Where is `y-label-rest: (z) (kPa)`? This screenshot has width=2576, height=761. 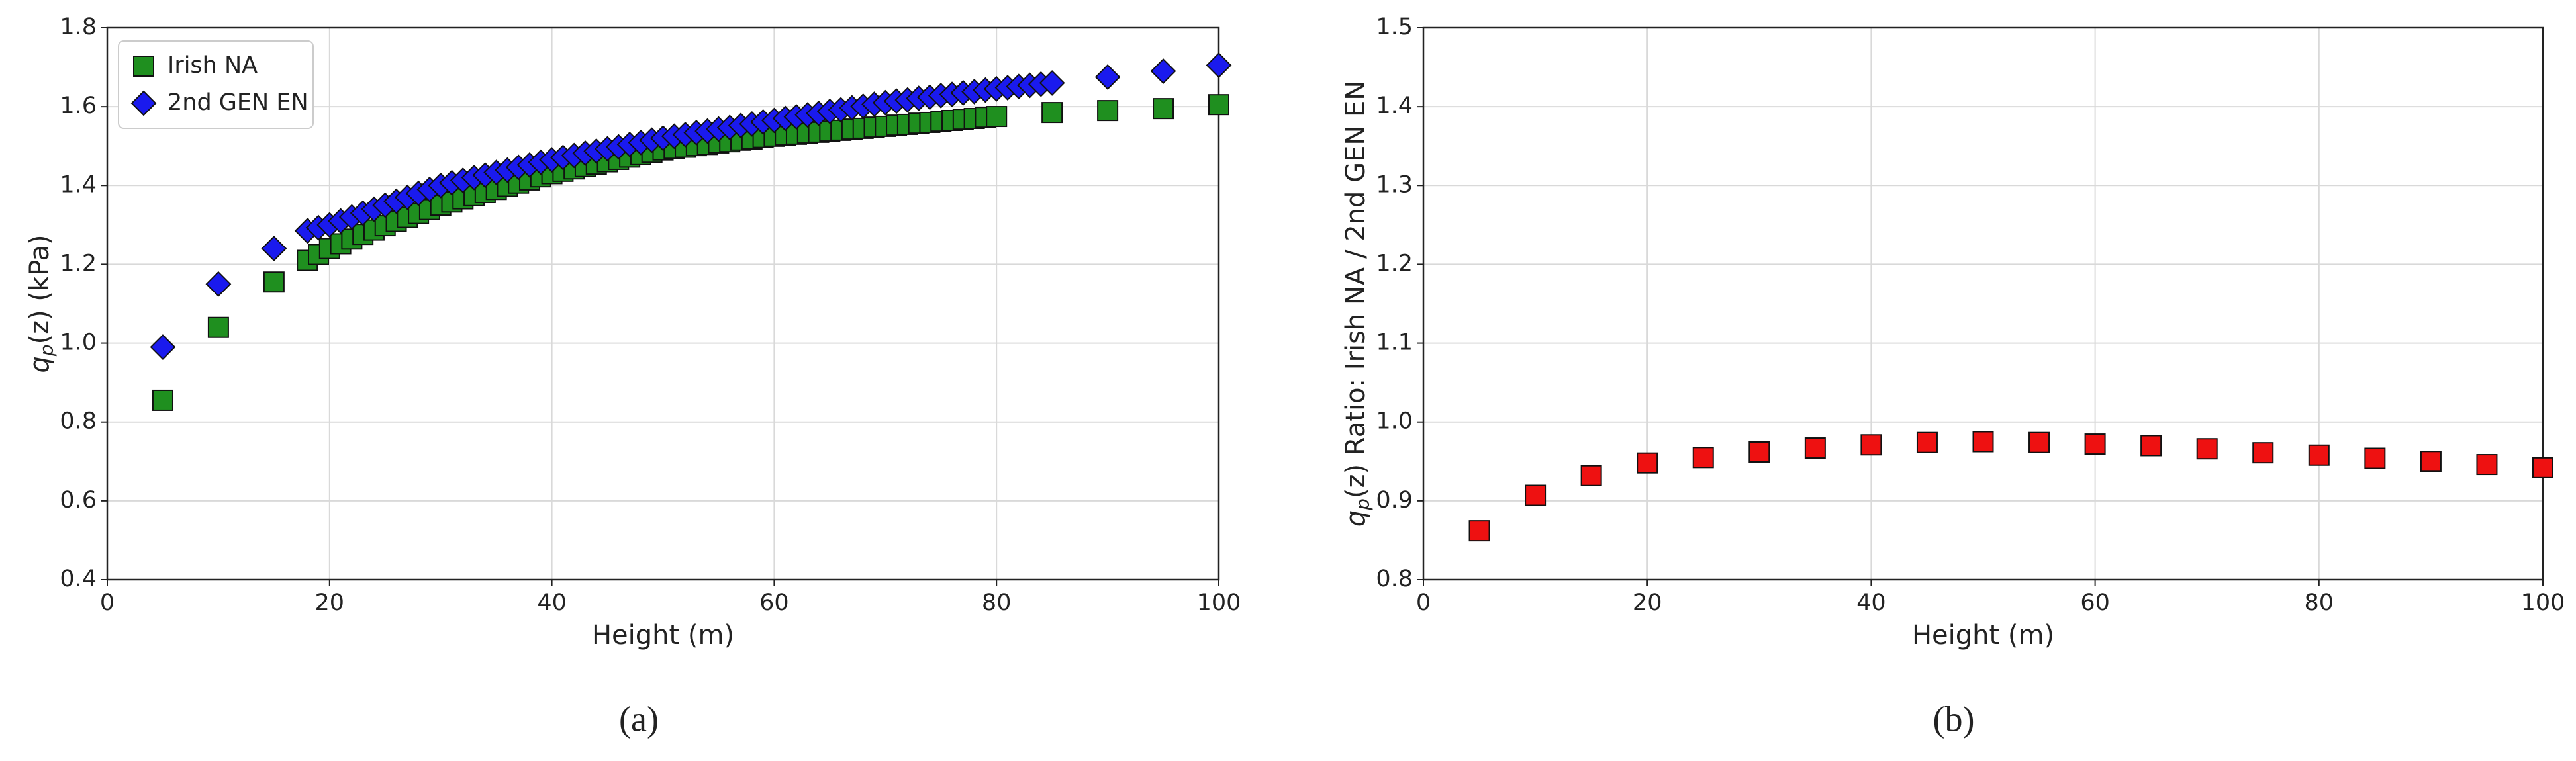
y-label-rest: (z) (kPa) is located at coordinates (39, 289).